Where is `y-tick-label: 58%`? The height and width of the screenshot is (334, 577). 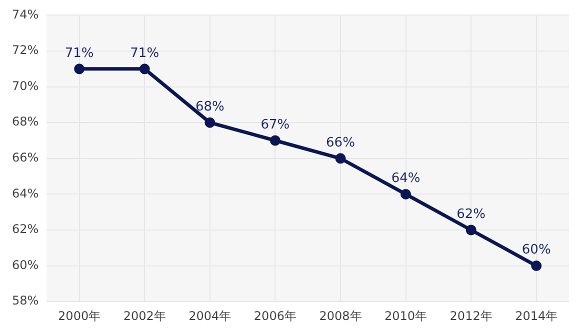 y-tick-label: 58% is located at coordinates (25, 301).